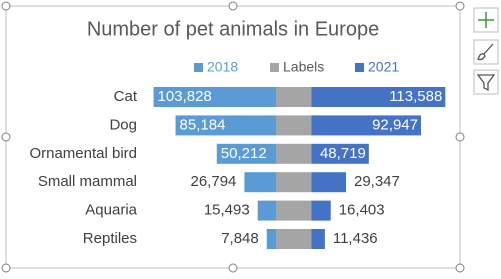 Image resolution: width=501 pixels, height=279 pixels. I want to click on data-label: 11,436, so click(355, 238).